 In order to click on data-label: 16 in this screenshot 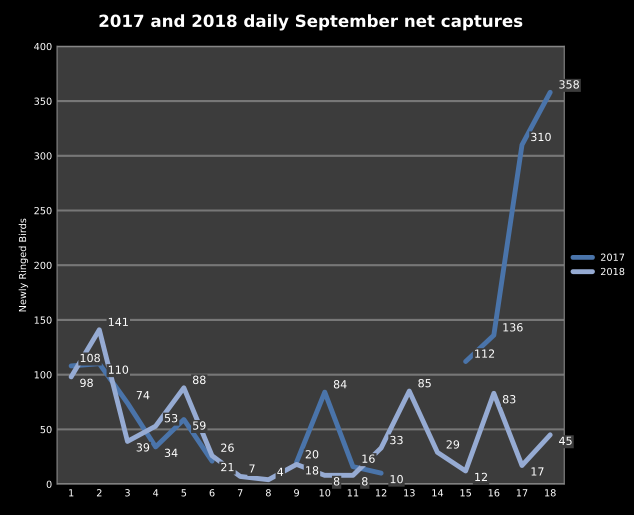, I will do `click(368, 458)`.